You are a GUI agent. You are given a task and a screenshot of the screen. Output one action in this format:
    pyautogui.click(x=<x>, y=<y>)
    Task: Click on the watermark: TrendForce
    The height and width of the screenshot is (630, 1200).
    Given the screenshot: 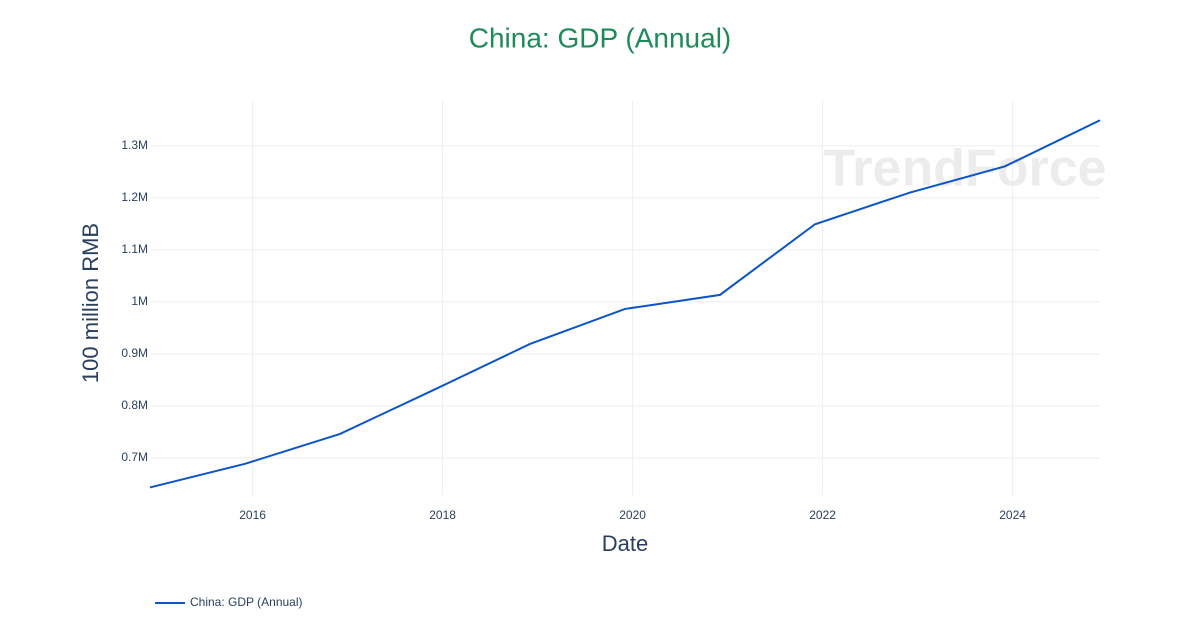 What is the action you would take?
    pyautogui.click(x=964, y=169)
    